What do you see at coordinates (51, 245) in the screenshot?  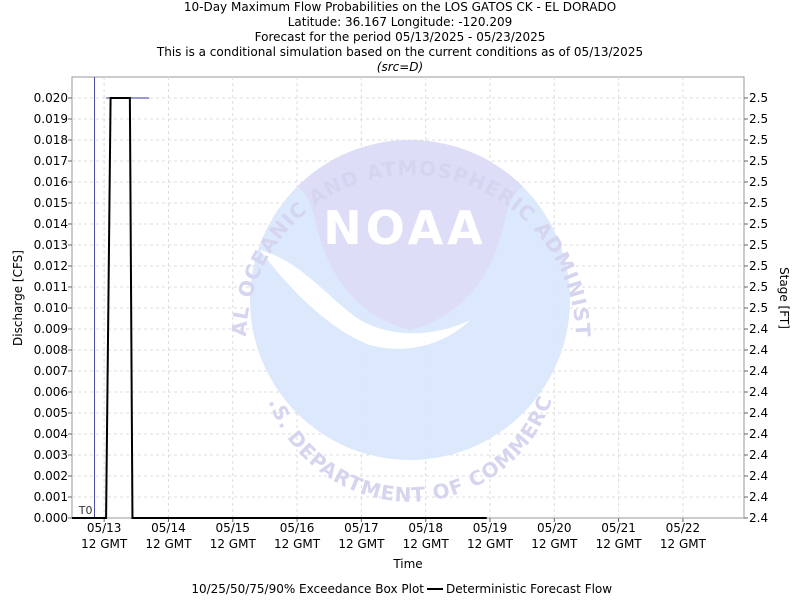 I see `y-tick-label: 0.013` at bounding box center [51, 245].